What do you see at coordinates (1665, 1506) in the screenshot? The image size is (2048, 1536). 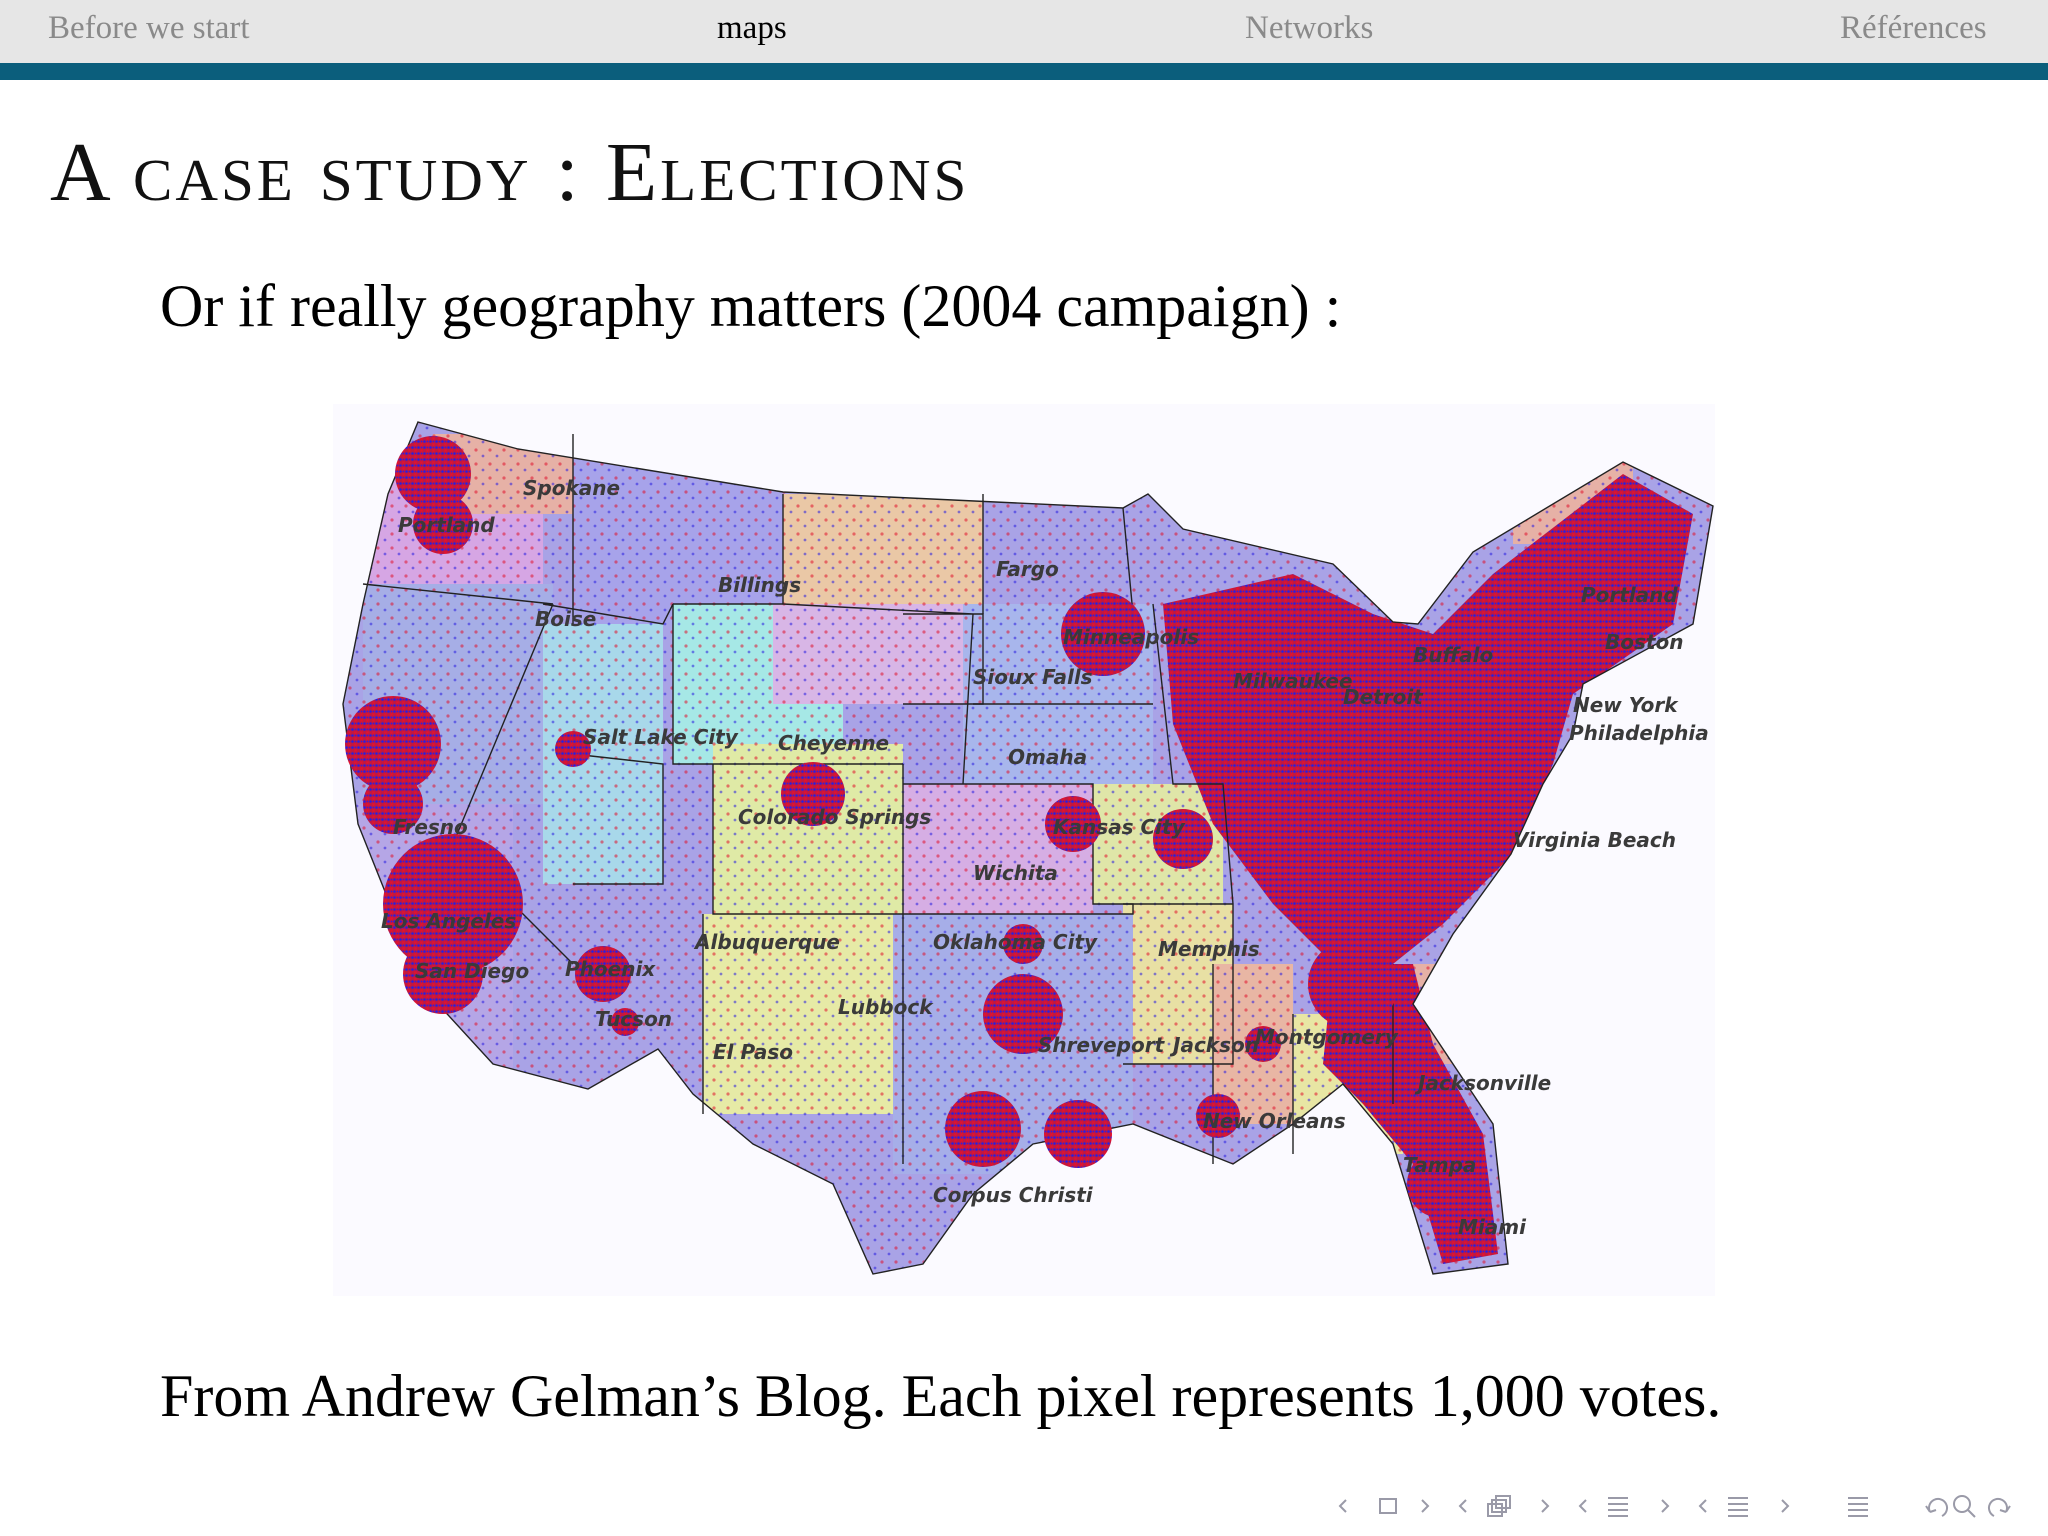 I see `section-next-icon` at bounding box center [1665, 1506].